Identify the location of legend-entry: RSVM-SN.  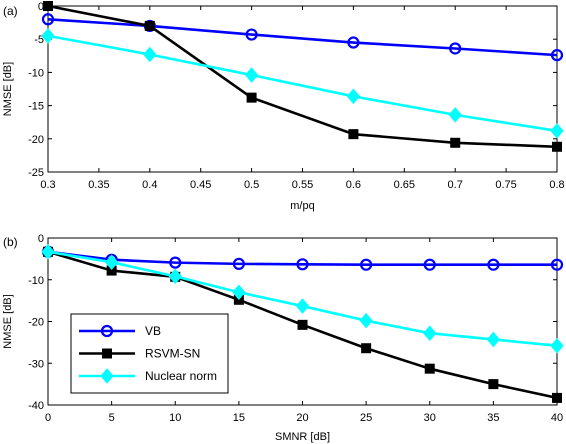
(139, 354).